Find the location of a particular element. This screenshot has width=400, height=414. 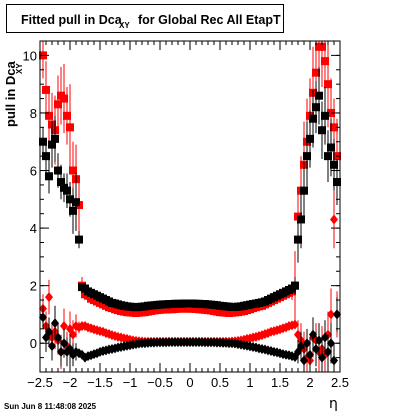

x-tick-label: −0.5 is located at coordinates (160, 382).